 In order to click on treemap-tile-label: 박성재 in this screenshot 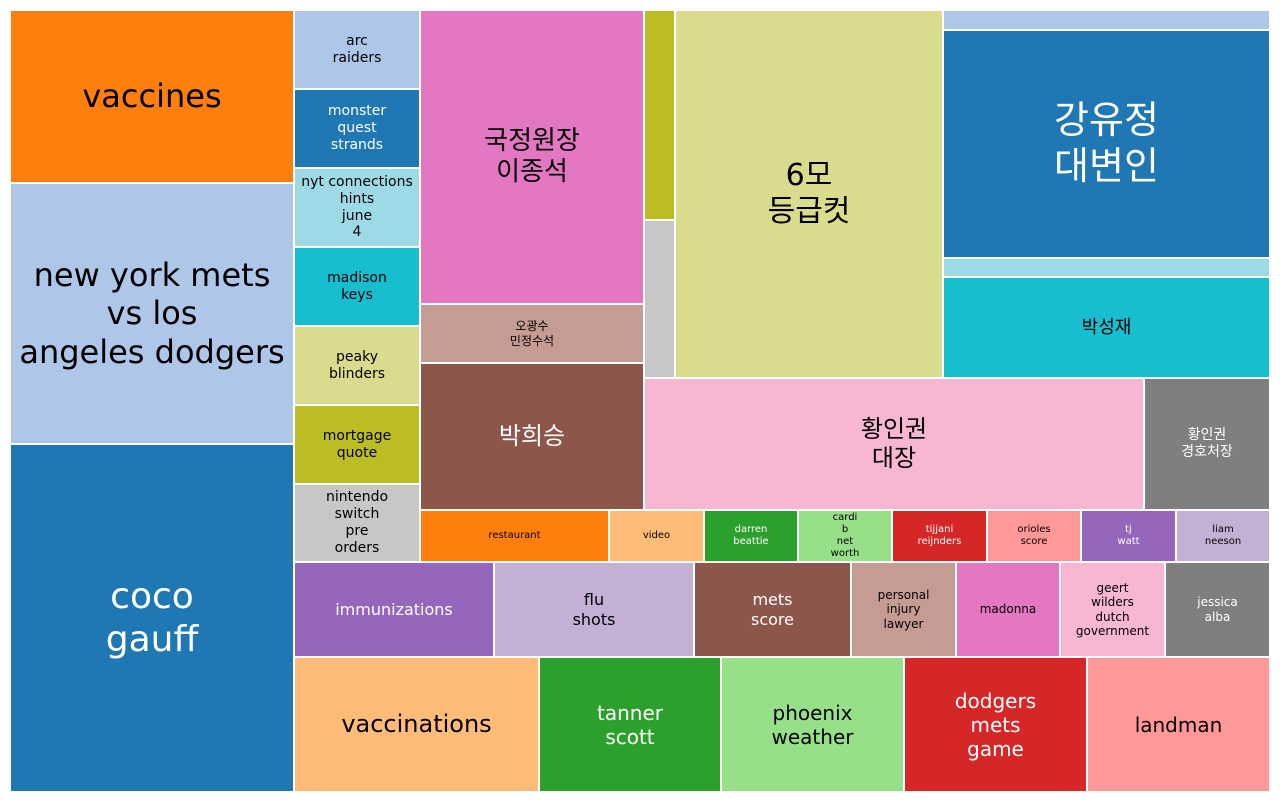, I will do `click(1106, 327)`.